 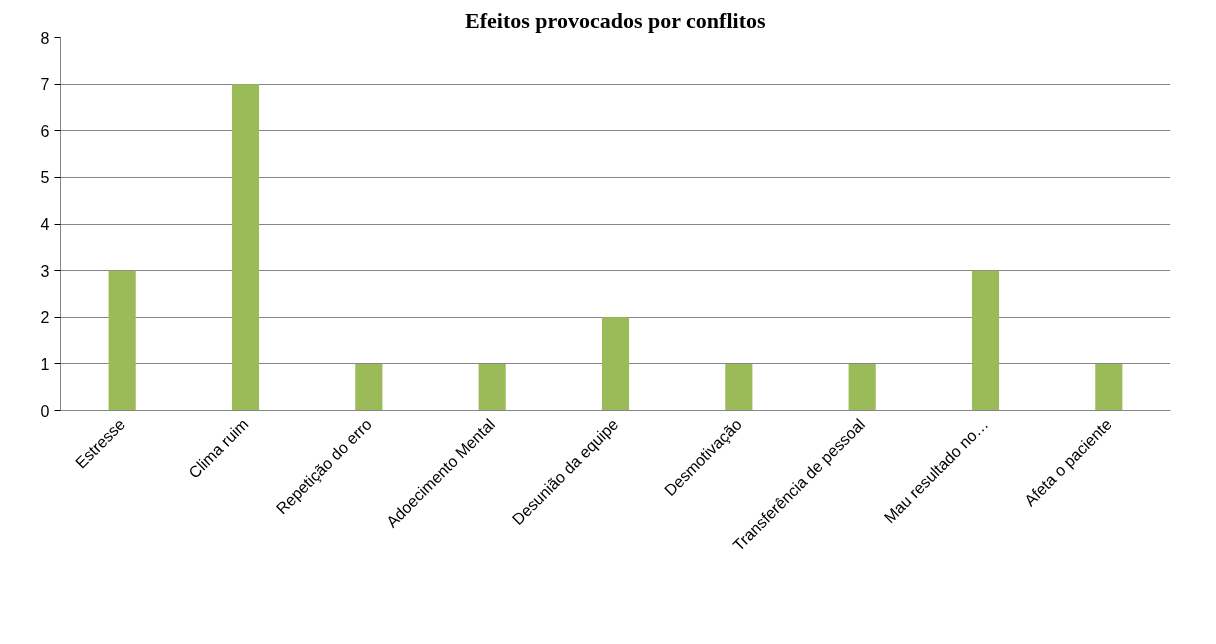 I want to click on chart-title: Efeitos provocados por conflitos, so click(x=615, y=20).